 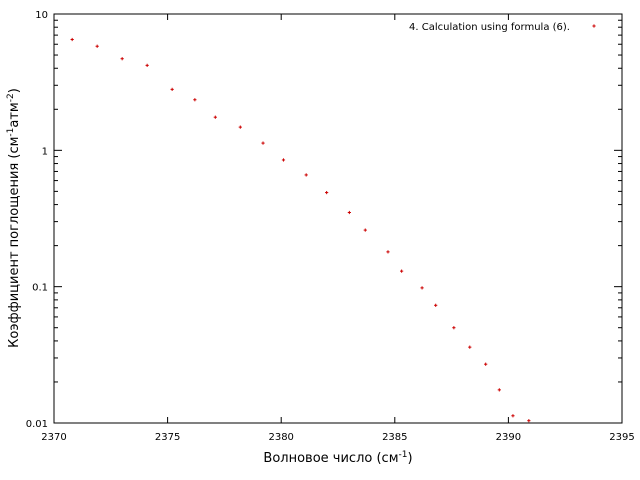 I want to click on legend-marker-symbol, so click(x=594, y=26).